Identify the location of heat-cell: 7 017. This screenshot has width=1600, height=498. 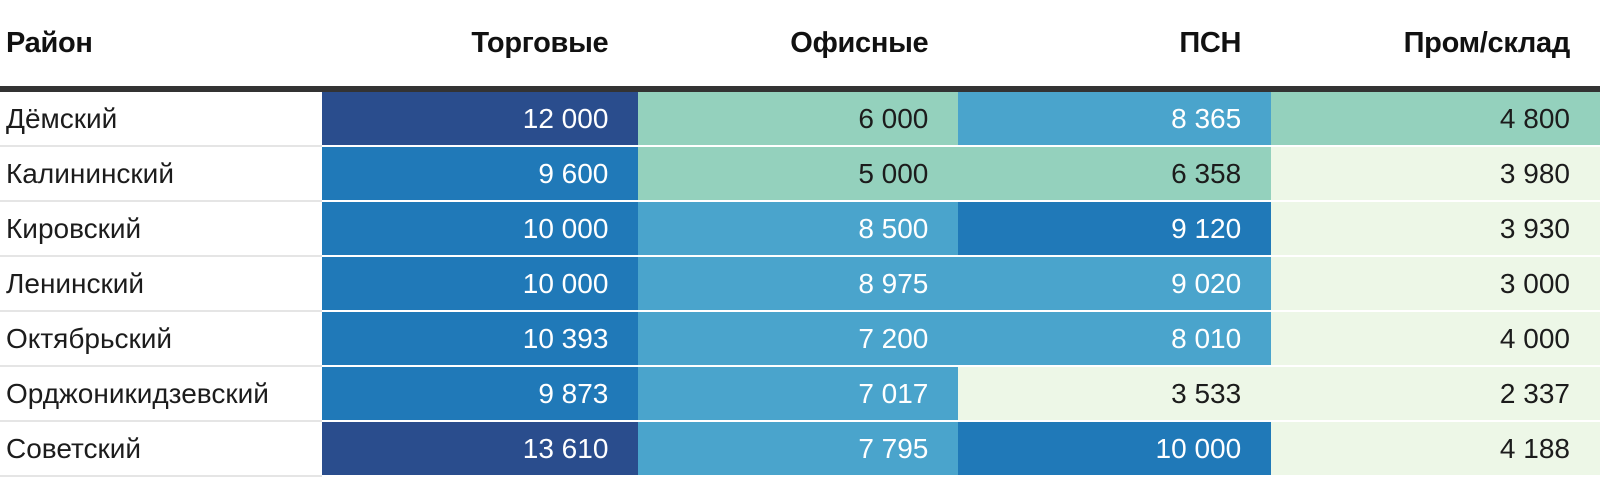
(798, 394).